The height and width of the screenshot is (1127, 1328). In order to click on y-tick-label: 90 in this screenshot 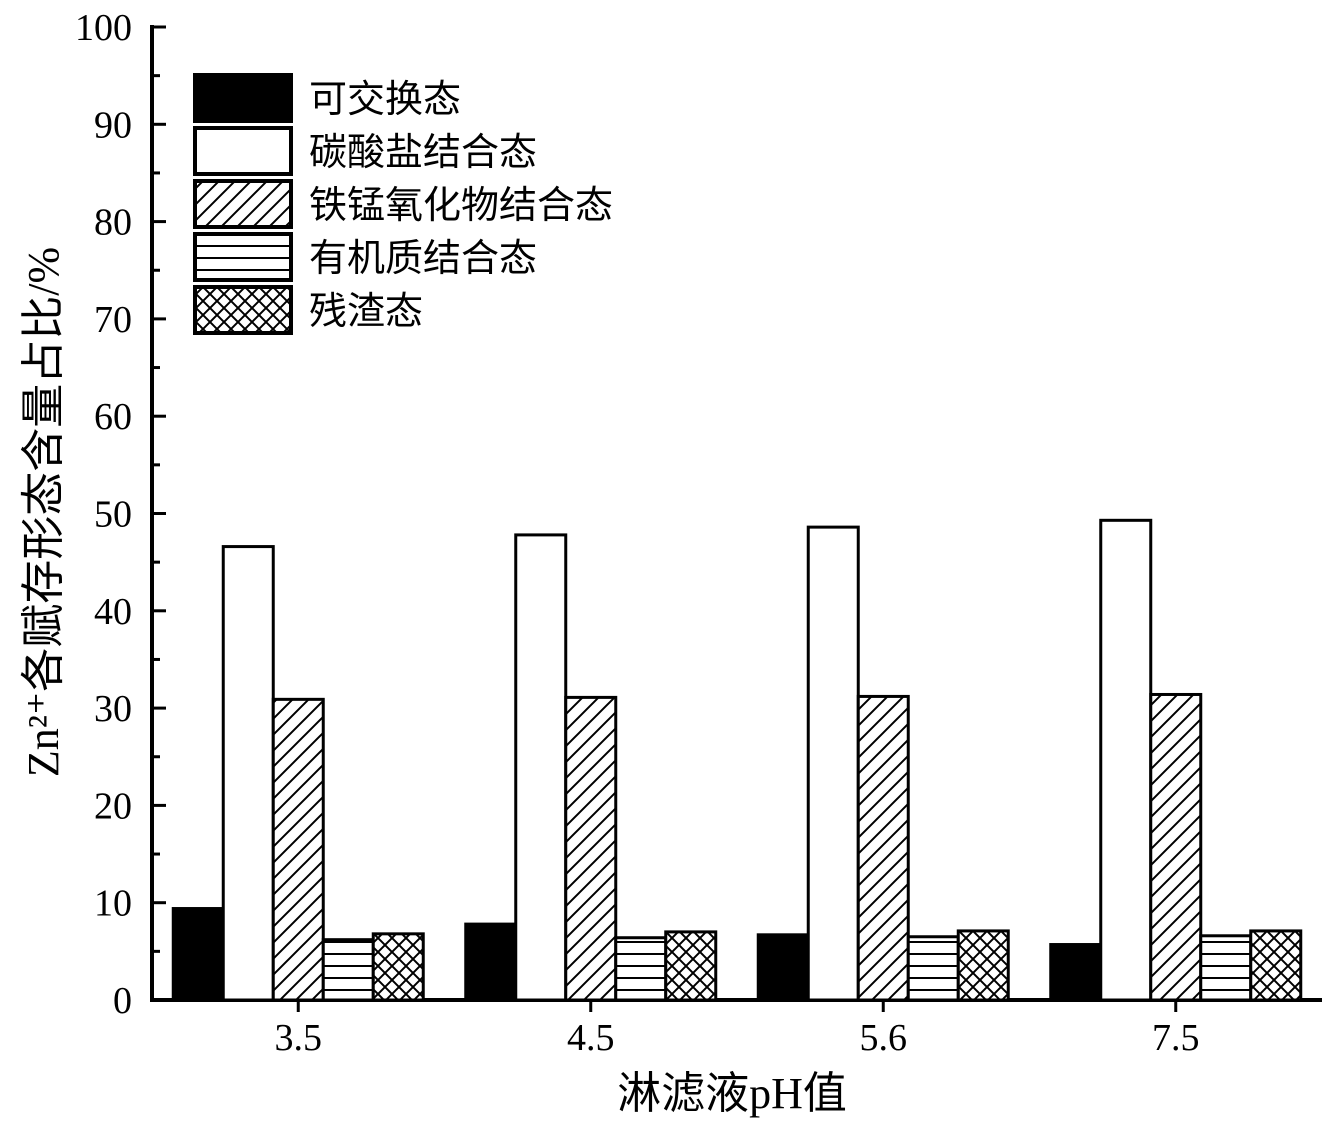, I will do `click(113, 125)`.